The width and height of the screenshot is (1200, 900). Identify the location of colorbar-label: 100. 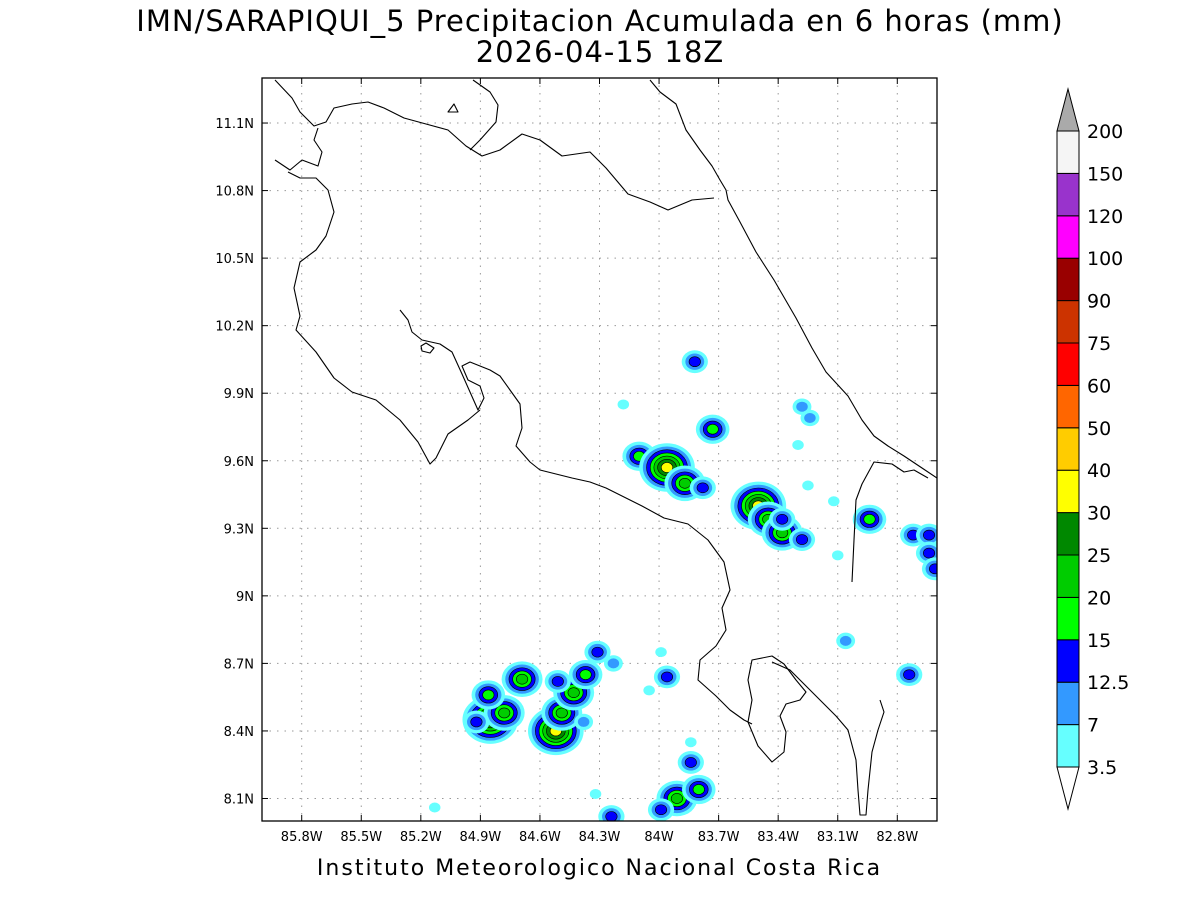
(1105, 259).